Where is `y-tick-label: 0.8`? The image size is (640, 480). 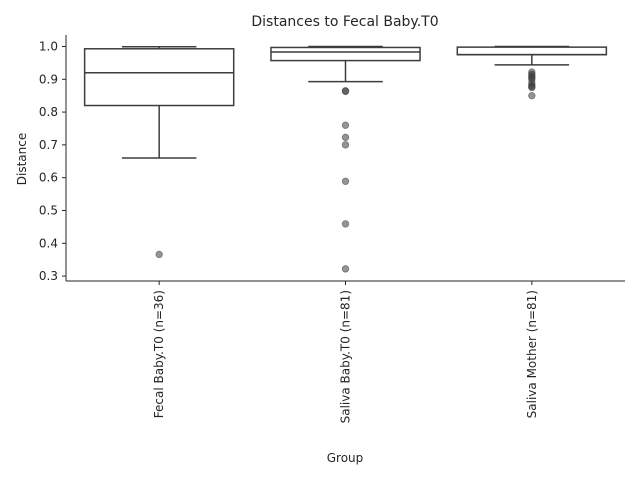
y-tick-label: 0.8 is located at coordinates (48, 112).